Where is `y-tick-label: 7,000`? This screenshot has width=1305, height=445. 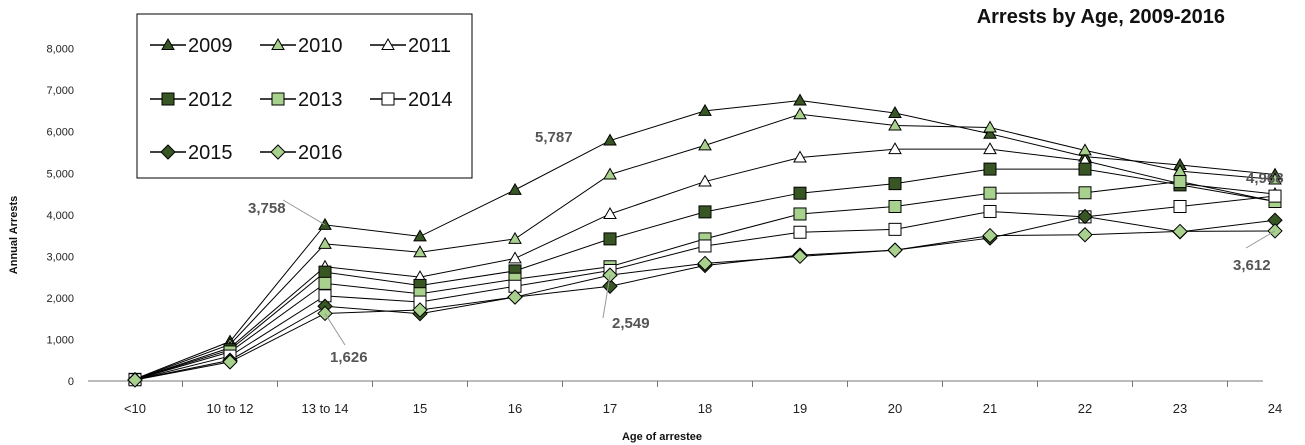 y-tick-label: 7,000 is located at coordinates (60, 91).